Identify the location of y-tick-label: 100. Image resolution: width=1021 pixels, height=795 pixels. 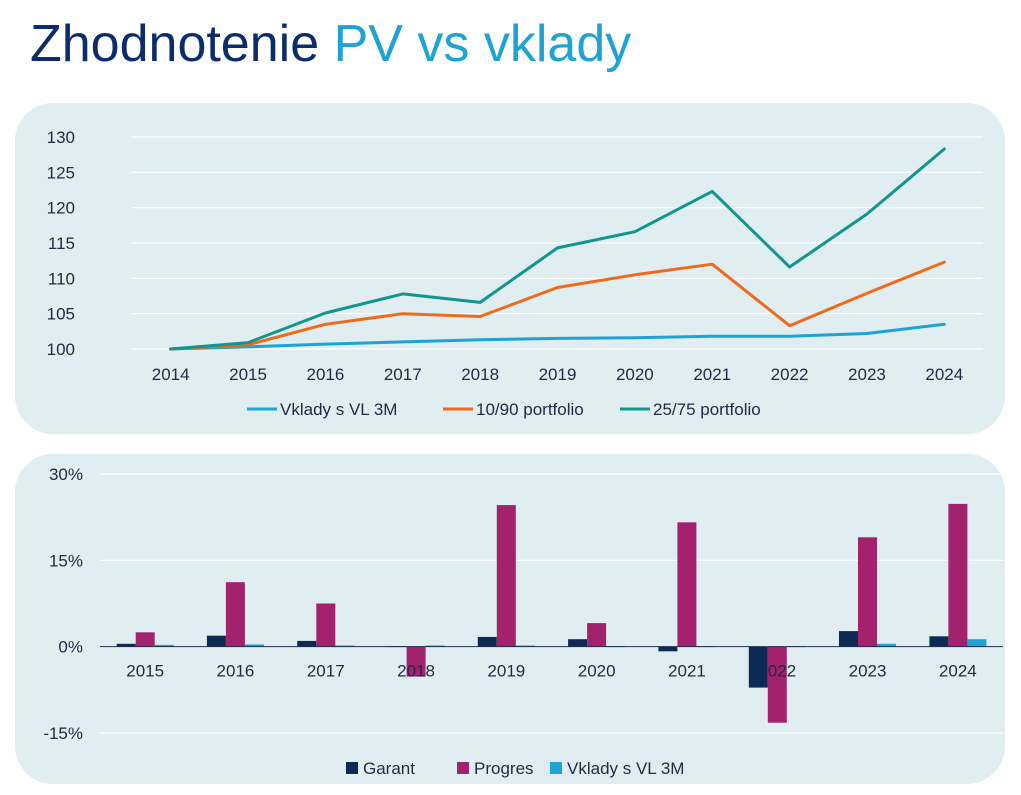
(61, 349).